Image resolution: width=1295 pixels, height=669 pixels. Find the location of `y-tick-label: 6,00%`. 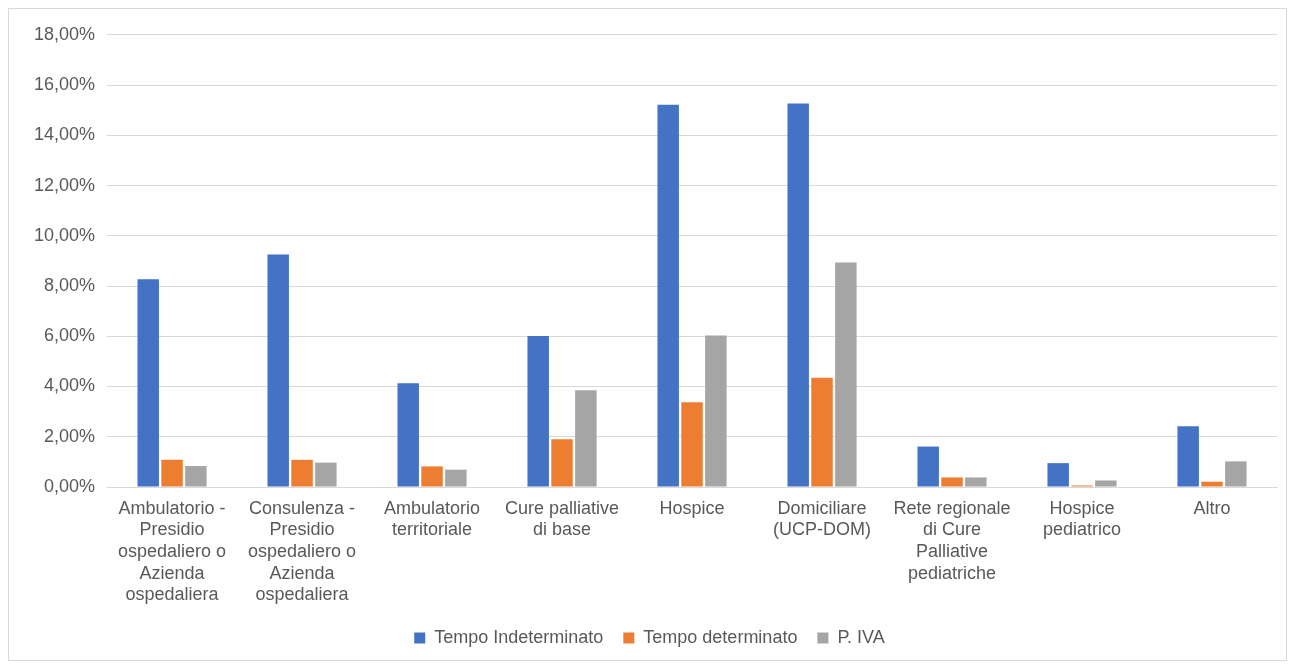

y-tick-label: 6,00% is located at coordinates (70, 335).